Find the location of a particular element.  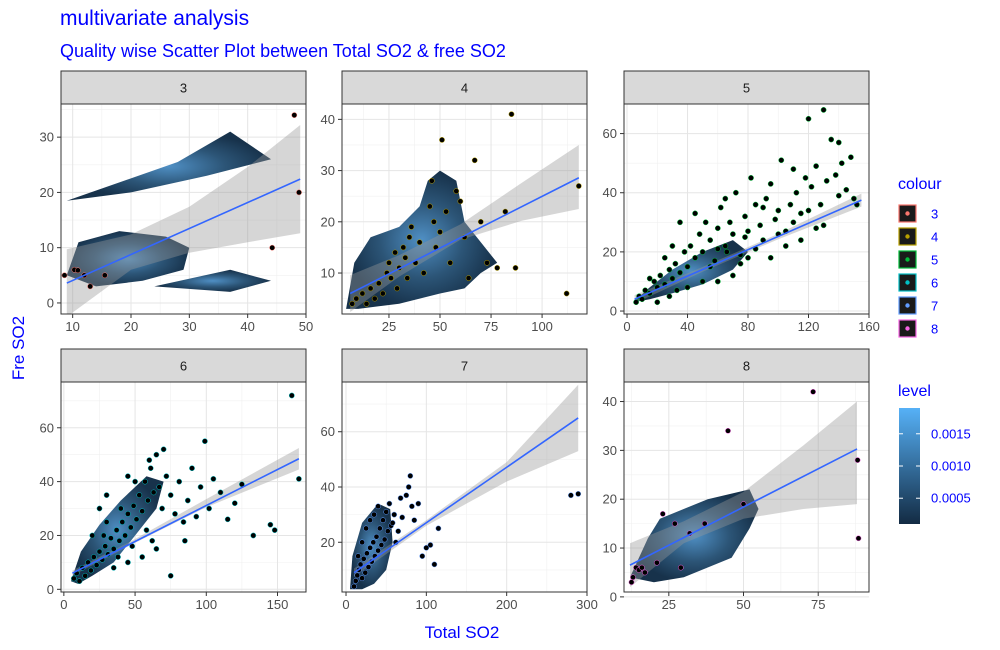

facet-panel-3: 3 10 20 30 40 50 0 10 20 30 is located at coordinates (176, 202).